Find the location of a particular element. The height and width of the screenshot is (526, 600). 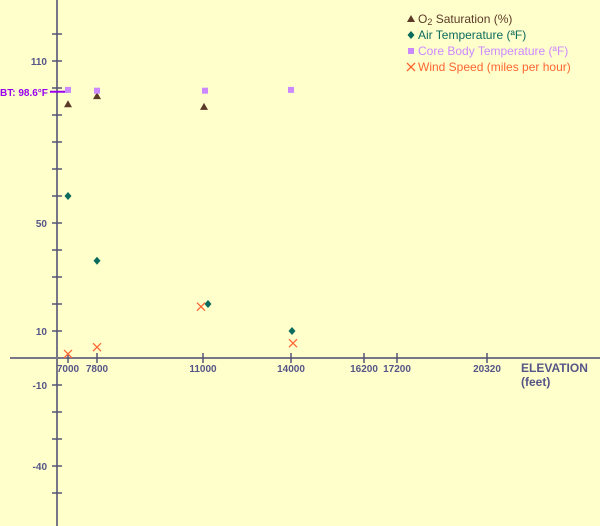

legend-entry: O2 Saturation (%) is located at coordinates (465, 19).